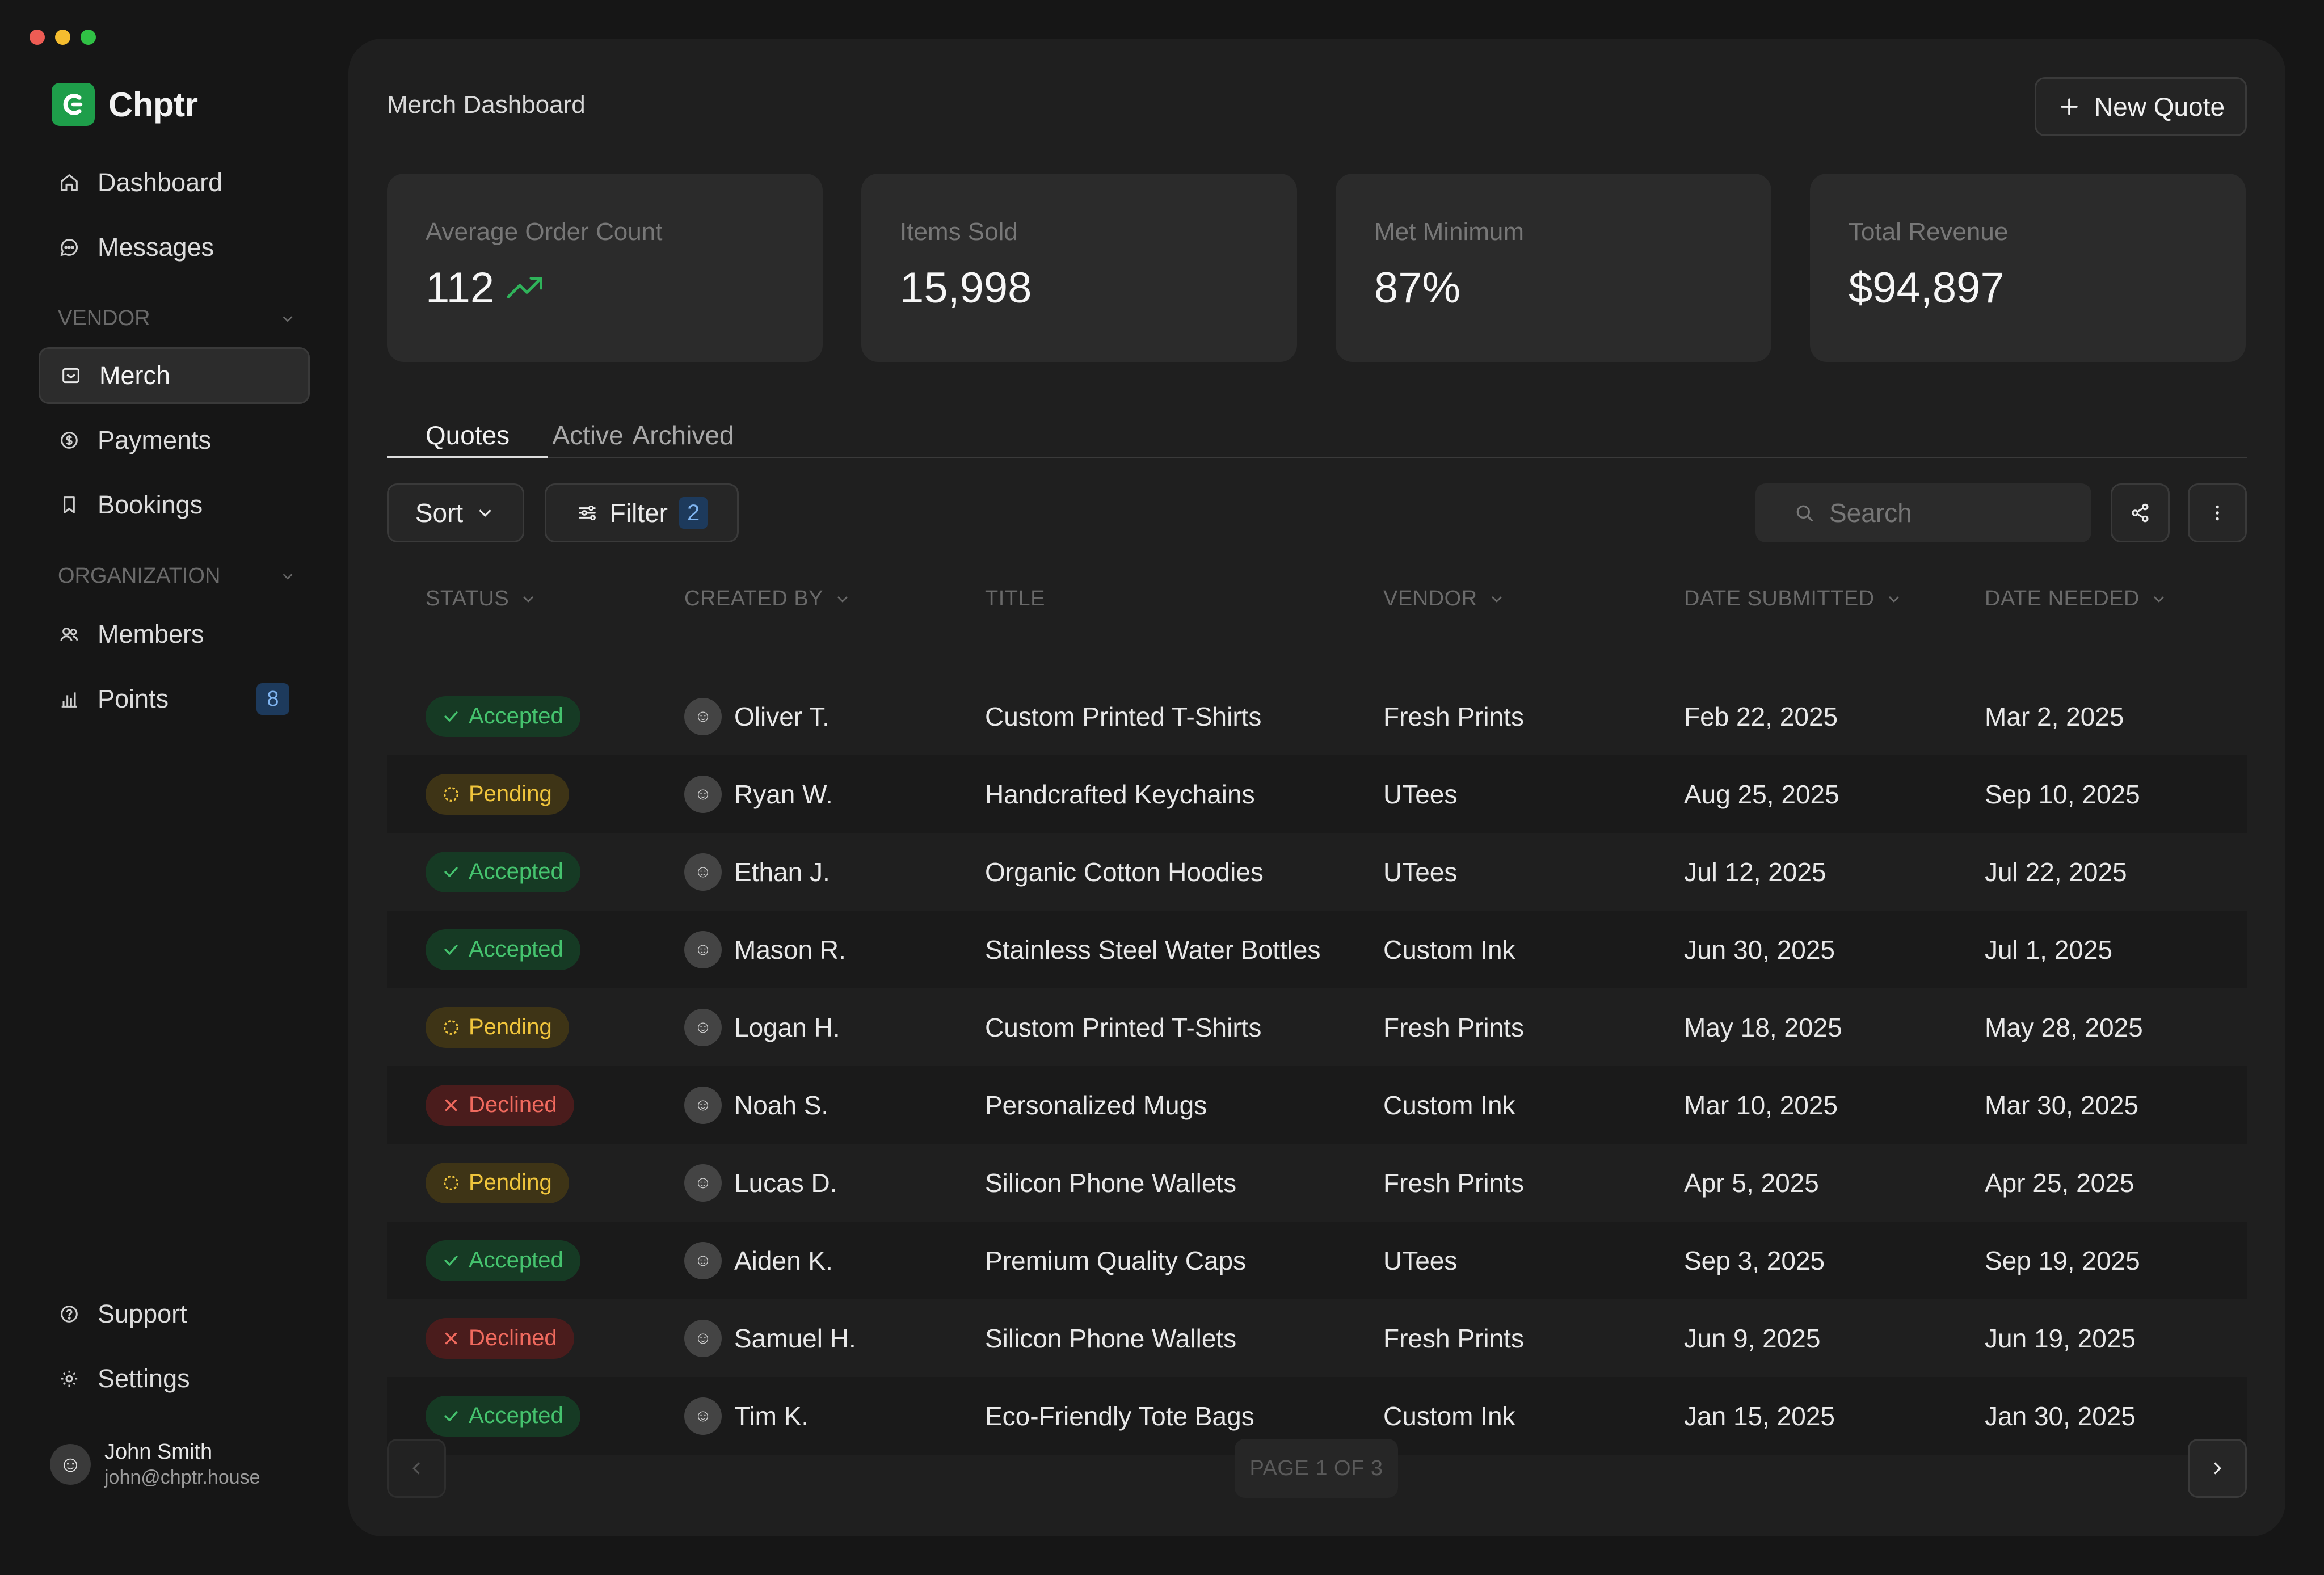  Describe the element at coordinates (174, 375) in the screenshot. I see `sidebar-item-merch: Merch` at that location.